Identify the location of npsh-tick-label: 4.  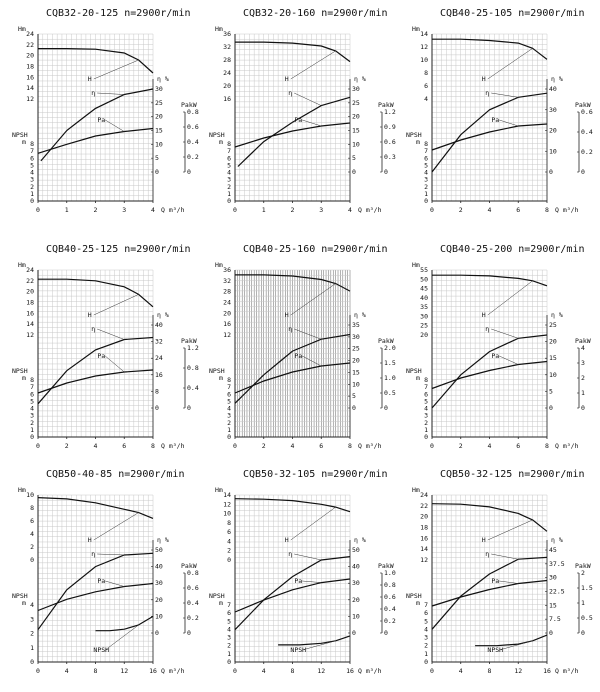
(426, 629).